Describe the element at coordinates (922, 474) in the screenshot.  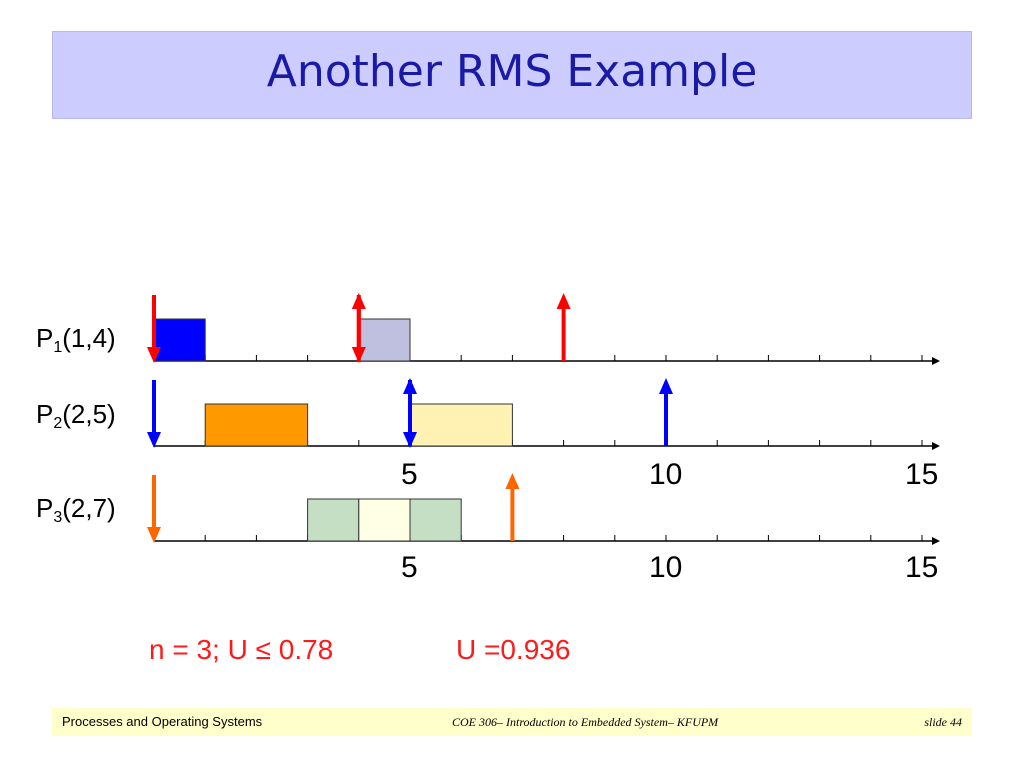
I see `axis-label-15-upper: 15` at that location.